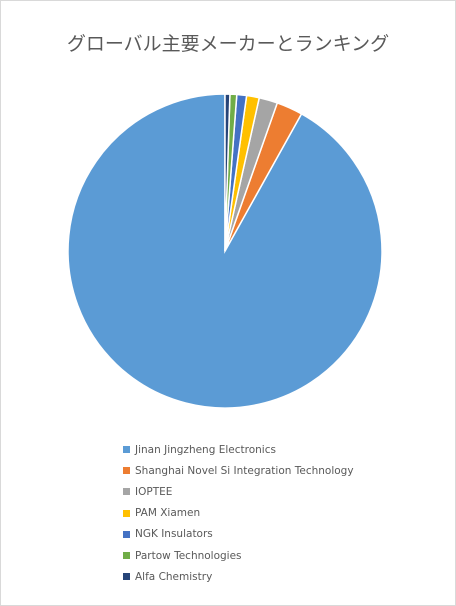 The image size is (456, 606). I want to click on legend-label: Alfa Chemistry, so click(174, 576).